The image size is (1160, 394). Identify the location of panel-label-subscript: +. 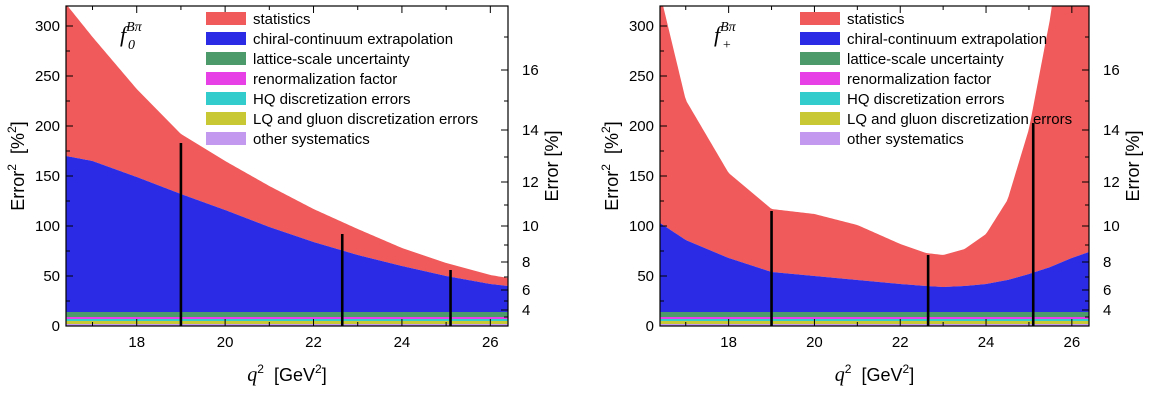
(726, 45).